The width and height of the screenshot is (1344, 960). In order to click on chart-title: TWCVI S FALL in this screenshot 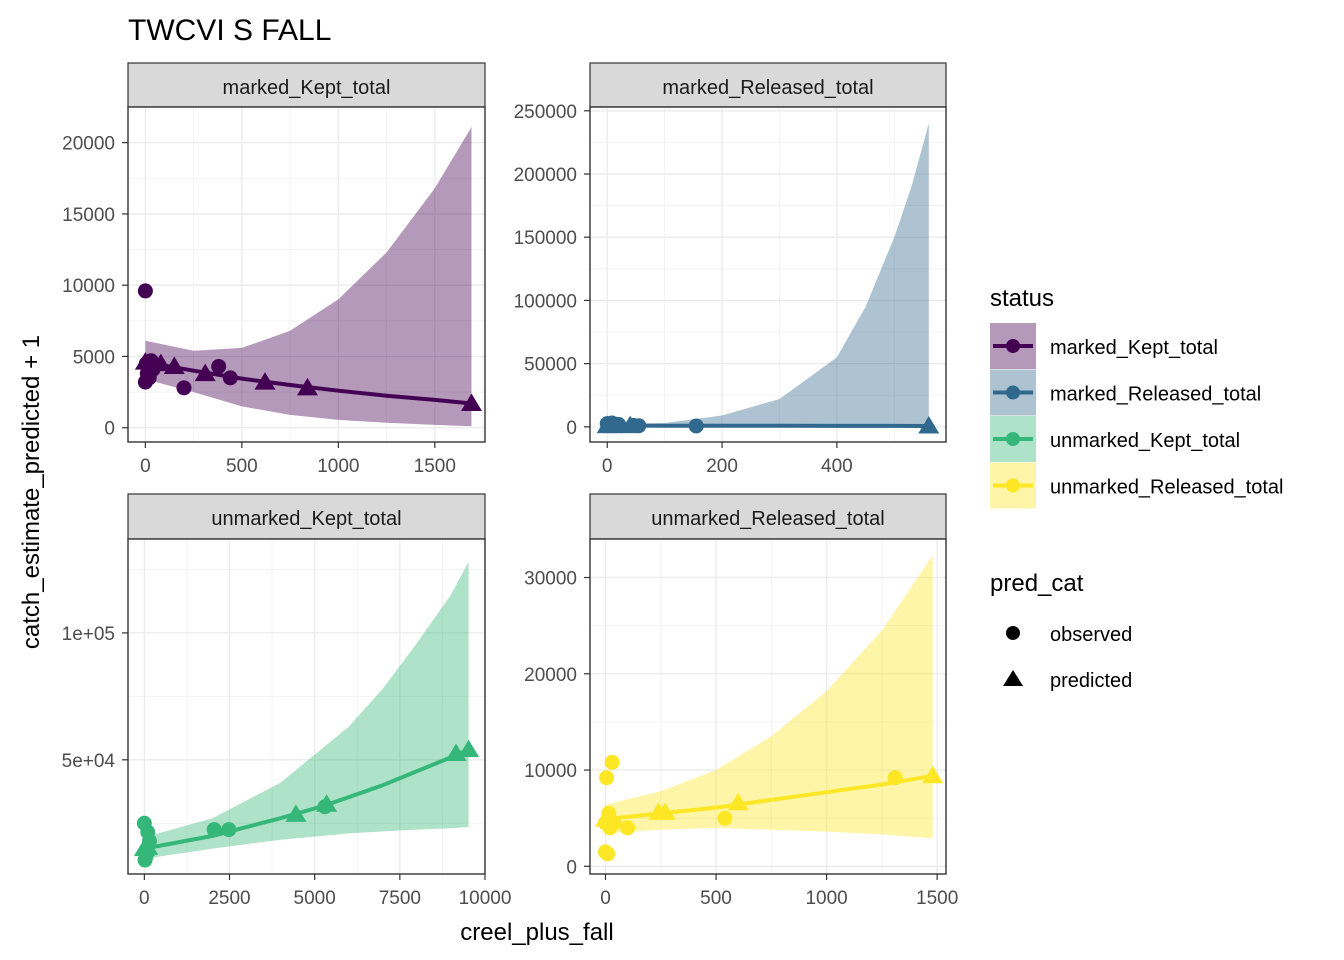, I will do `click(229, 30)`.